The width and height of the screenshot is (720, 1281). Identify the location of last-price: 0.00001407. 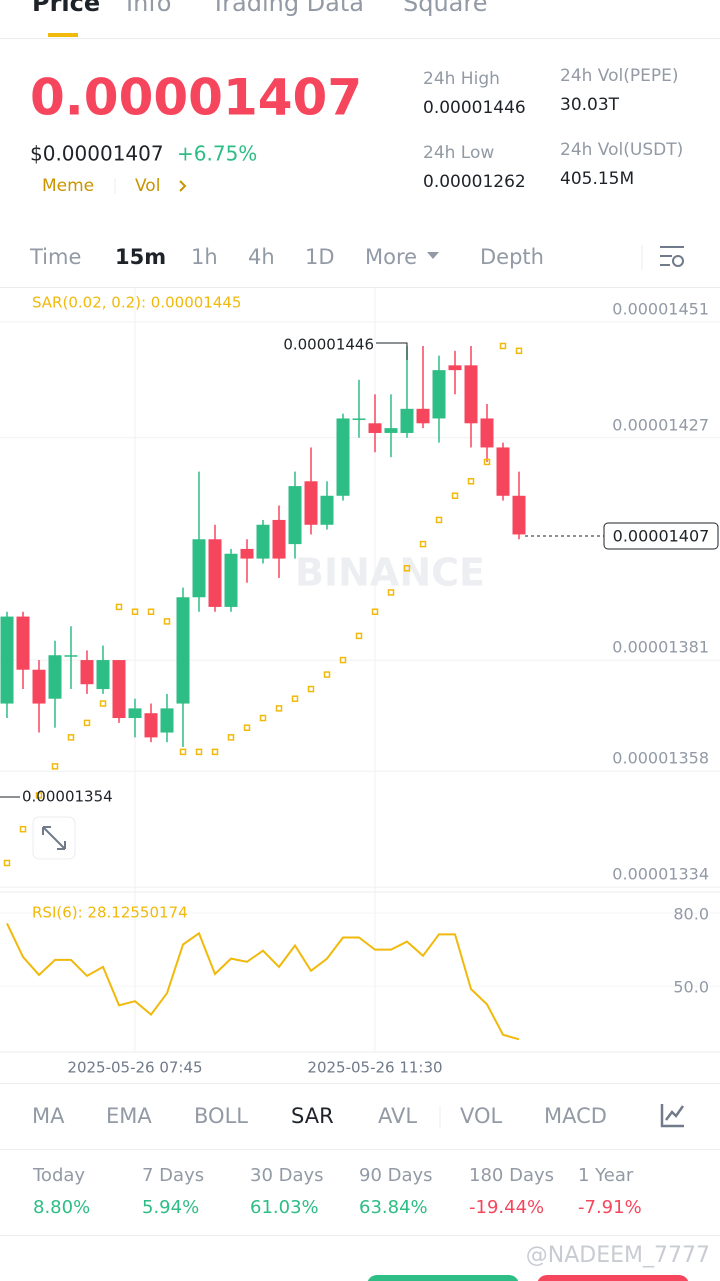
(196, 98).